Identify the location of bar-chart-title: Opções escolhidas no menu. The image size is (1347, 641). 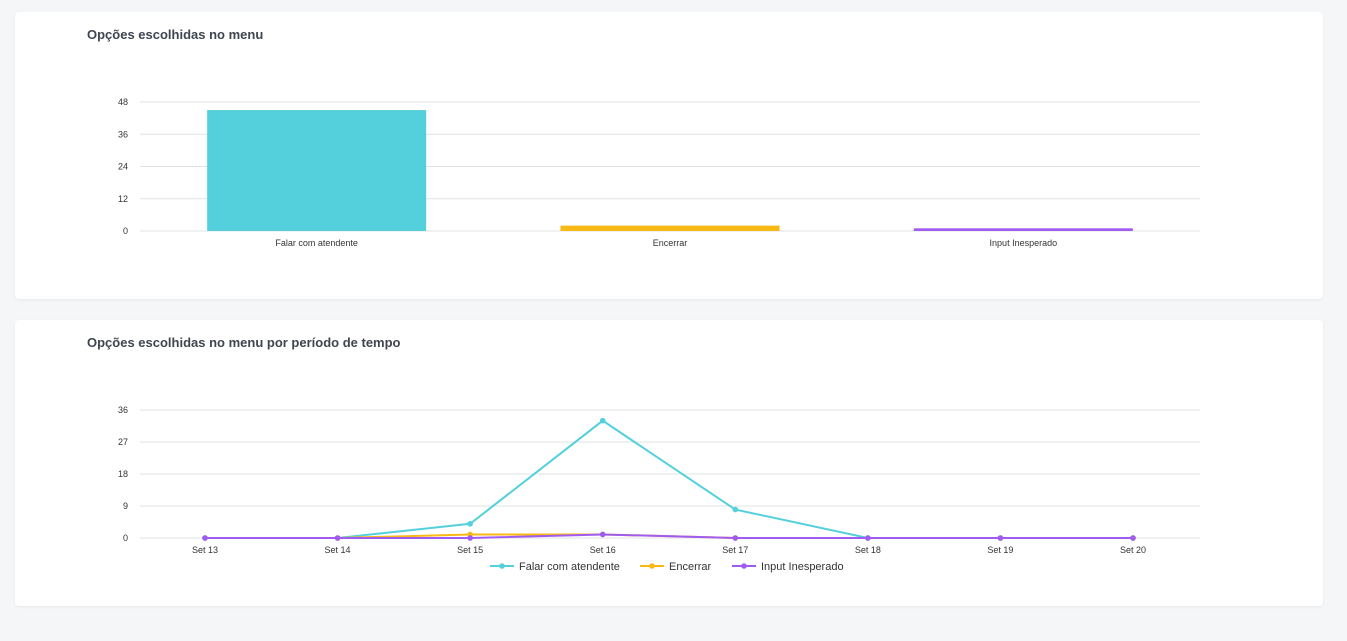
(175, 34).